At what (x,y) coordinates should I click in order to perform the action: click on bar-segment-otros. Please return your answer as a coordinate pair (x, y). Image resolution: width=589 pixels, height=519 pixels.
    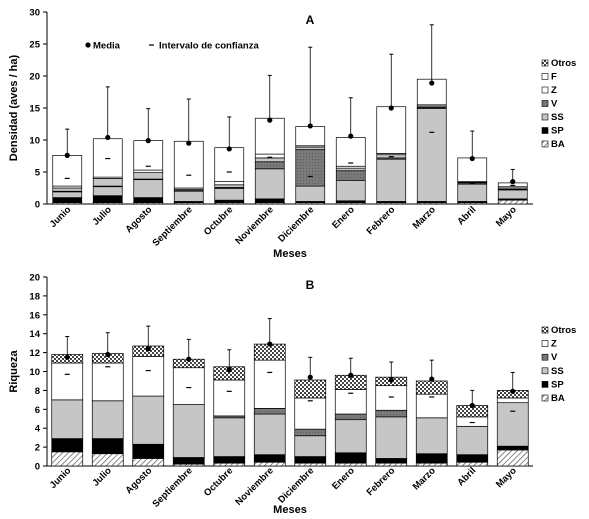
    Looking at the image, I should click on (431, 387).